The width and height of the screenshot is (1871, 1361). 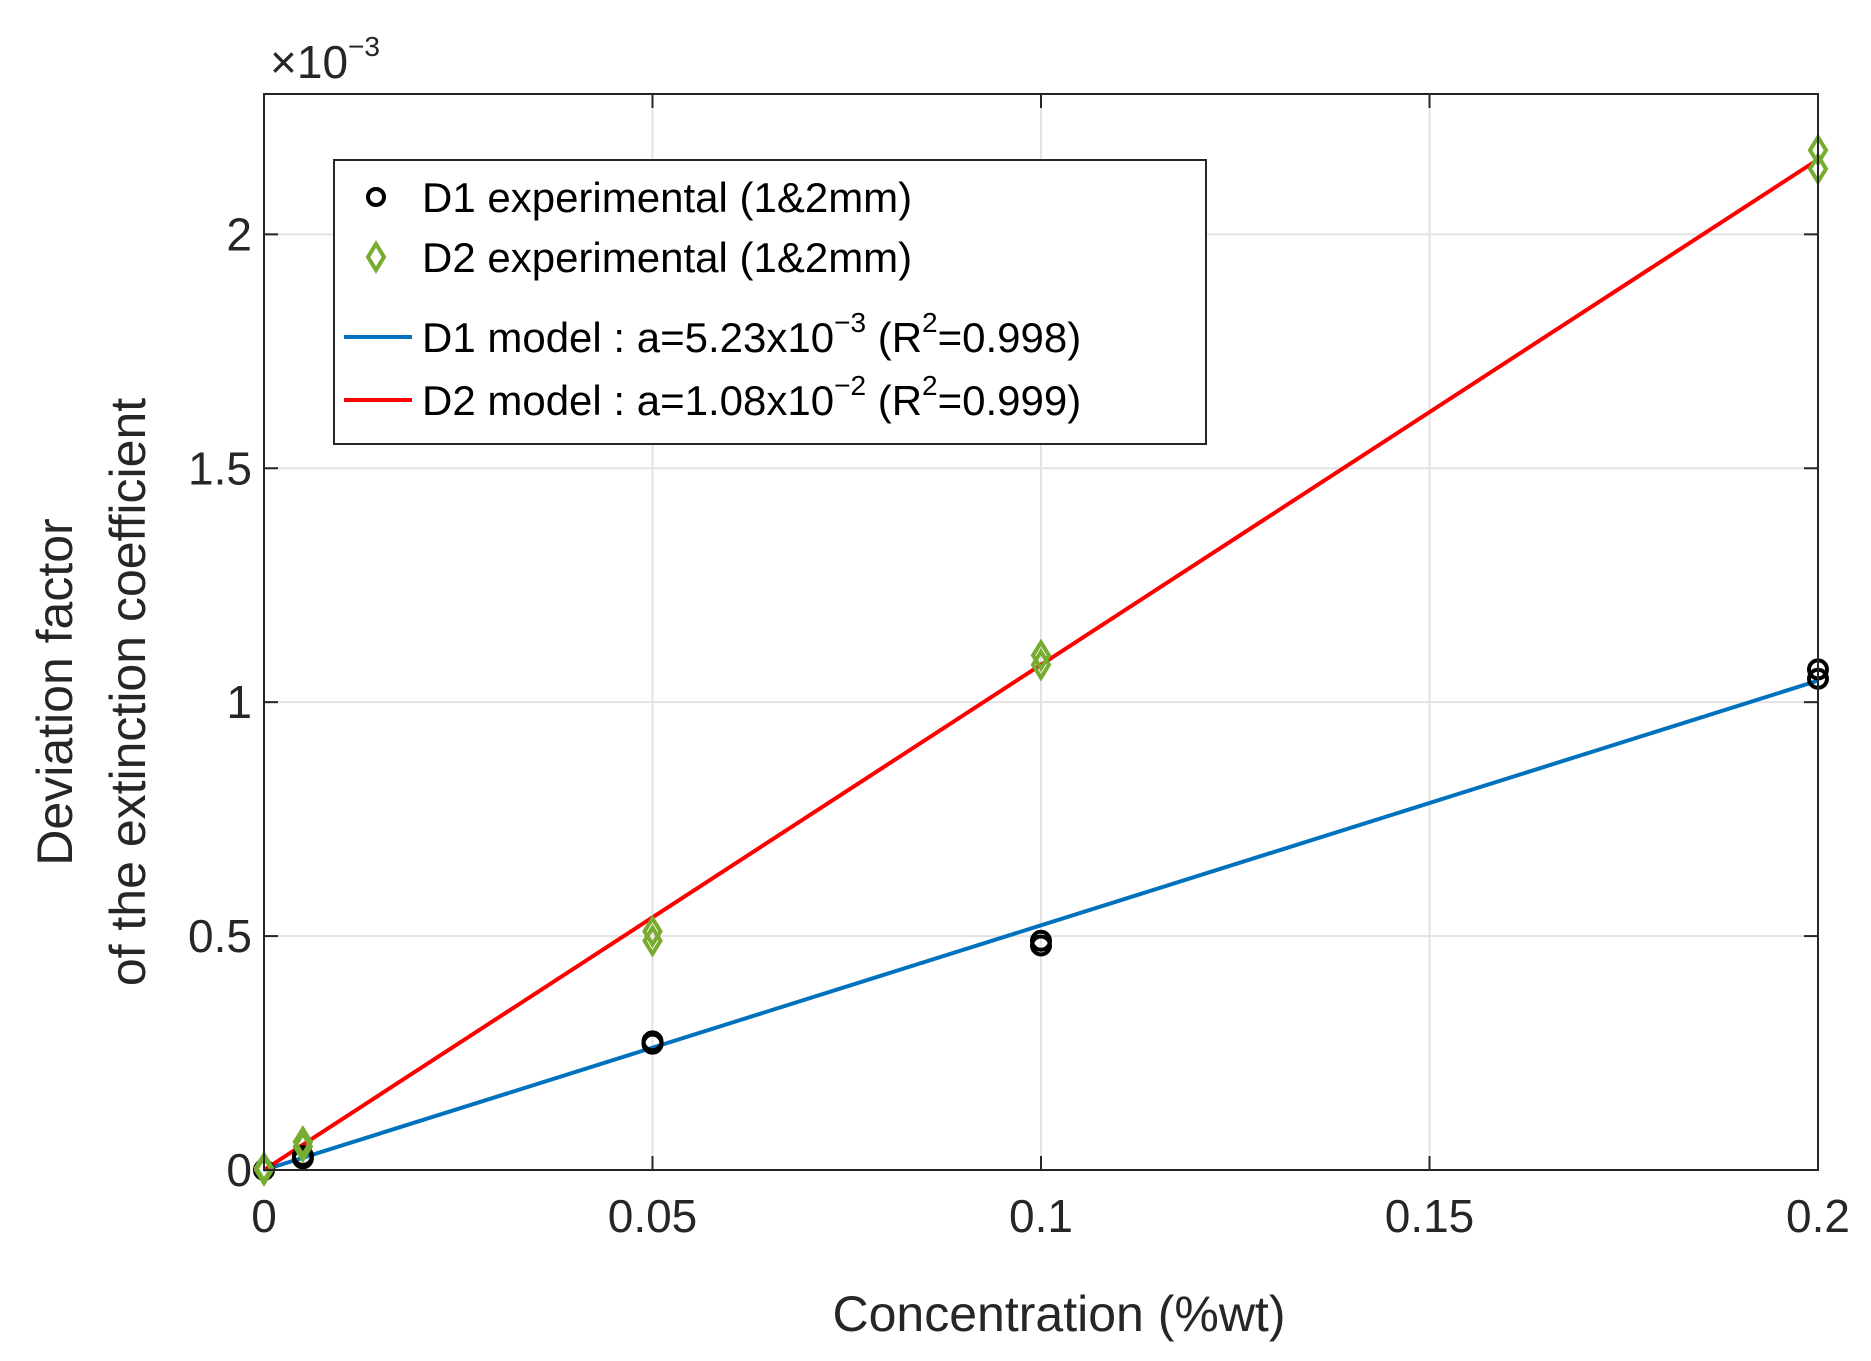 I want to click on y-tick-label: 1.5, so click(x=220, y=468).